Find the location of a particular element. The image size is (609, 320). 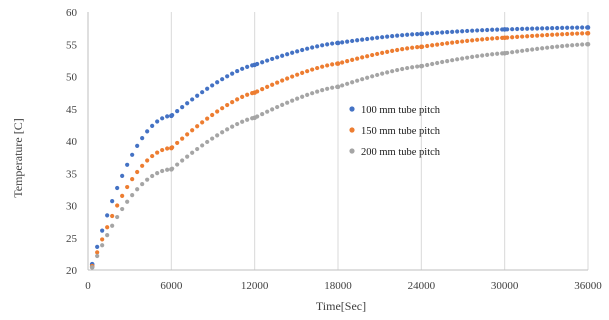

x-tick-label: 24000 is located at coordinates (422, 286).